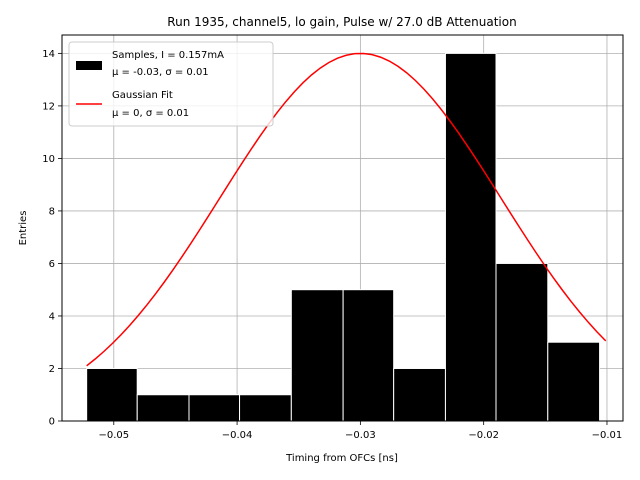  I want to click on y-tick-label: 12, so click(48, 106).